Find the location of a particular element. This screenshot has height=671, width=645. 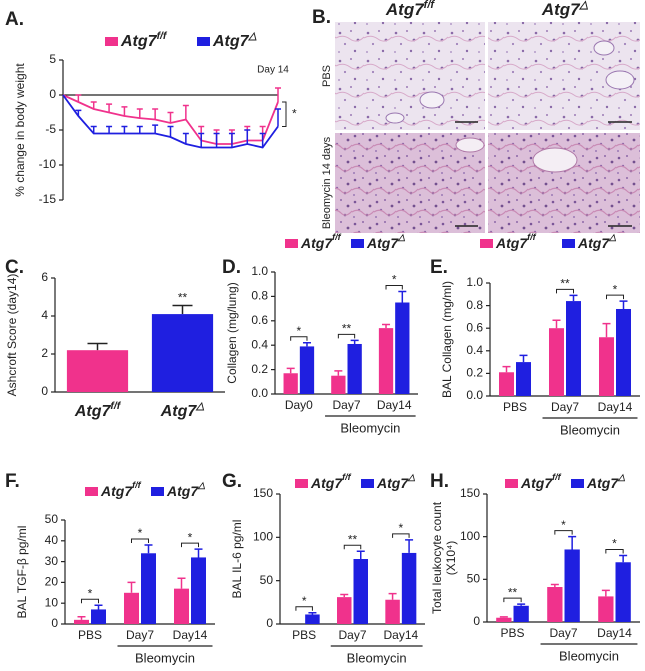

column-header: Atg7△ is located at coordinates (565, 9).